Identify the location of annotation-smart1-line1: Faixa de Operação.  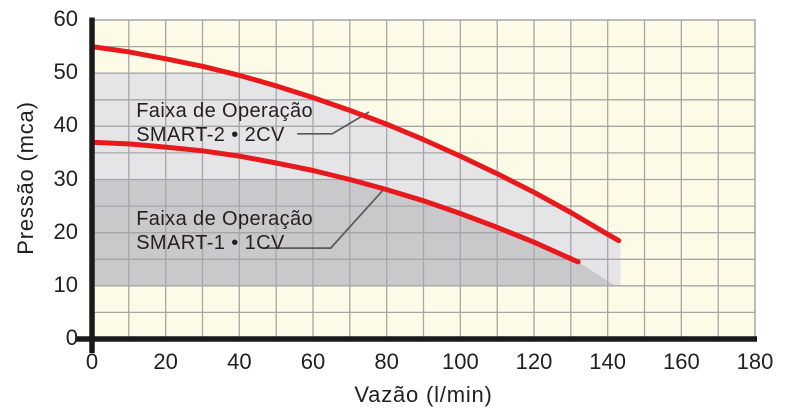
(225, 219).